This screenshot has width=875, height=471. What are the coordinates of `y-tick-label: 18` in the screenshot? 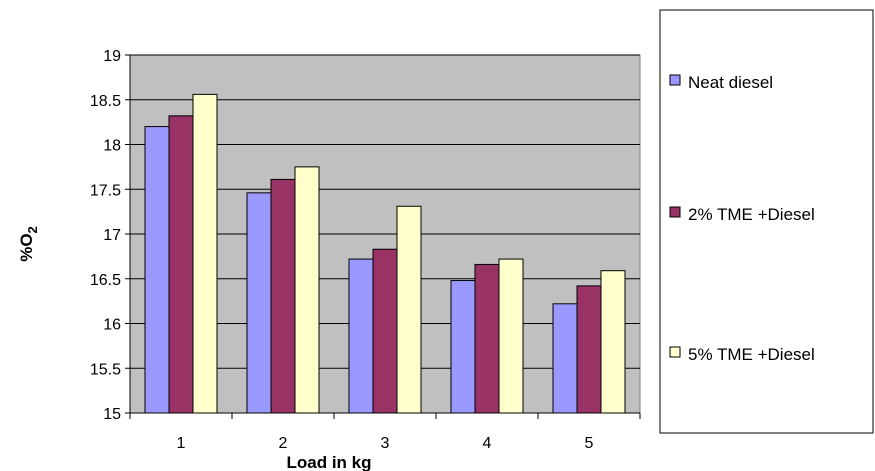 It's located at (112, 146).